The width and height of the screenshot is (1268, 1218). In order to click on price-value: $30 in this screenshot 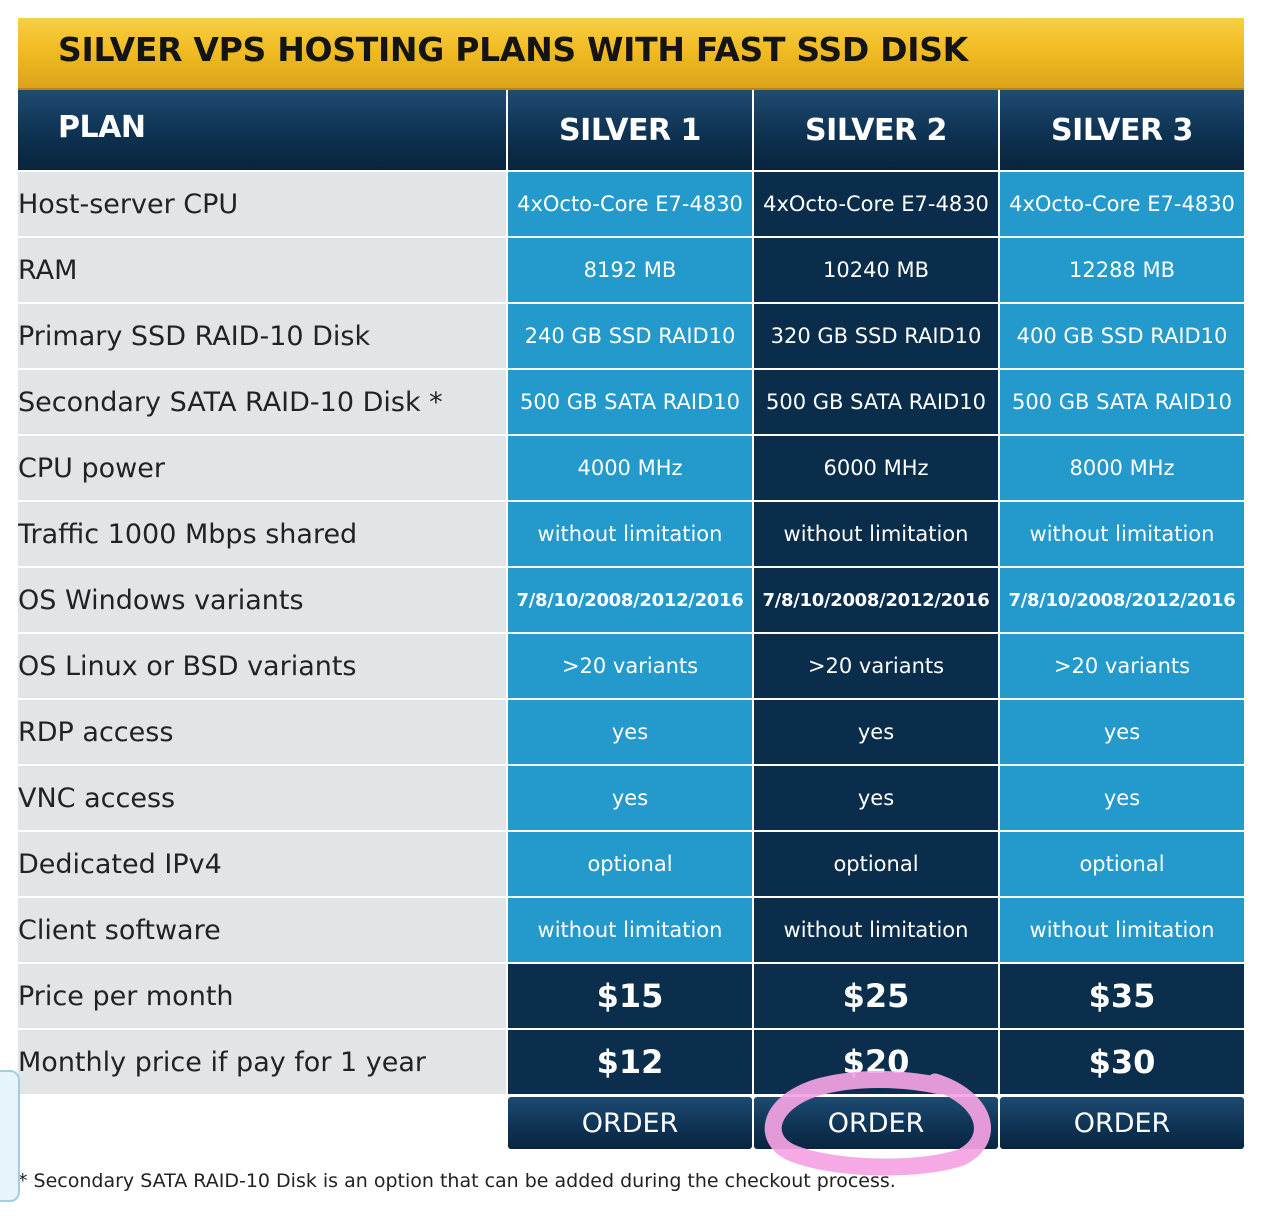, I will do `click(1122, 1062)`.